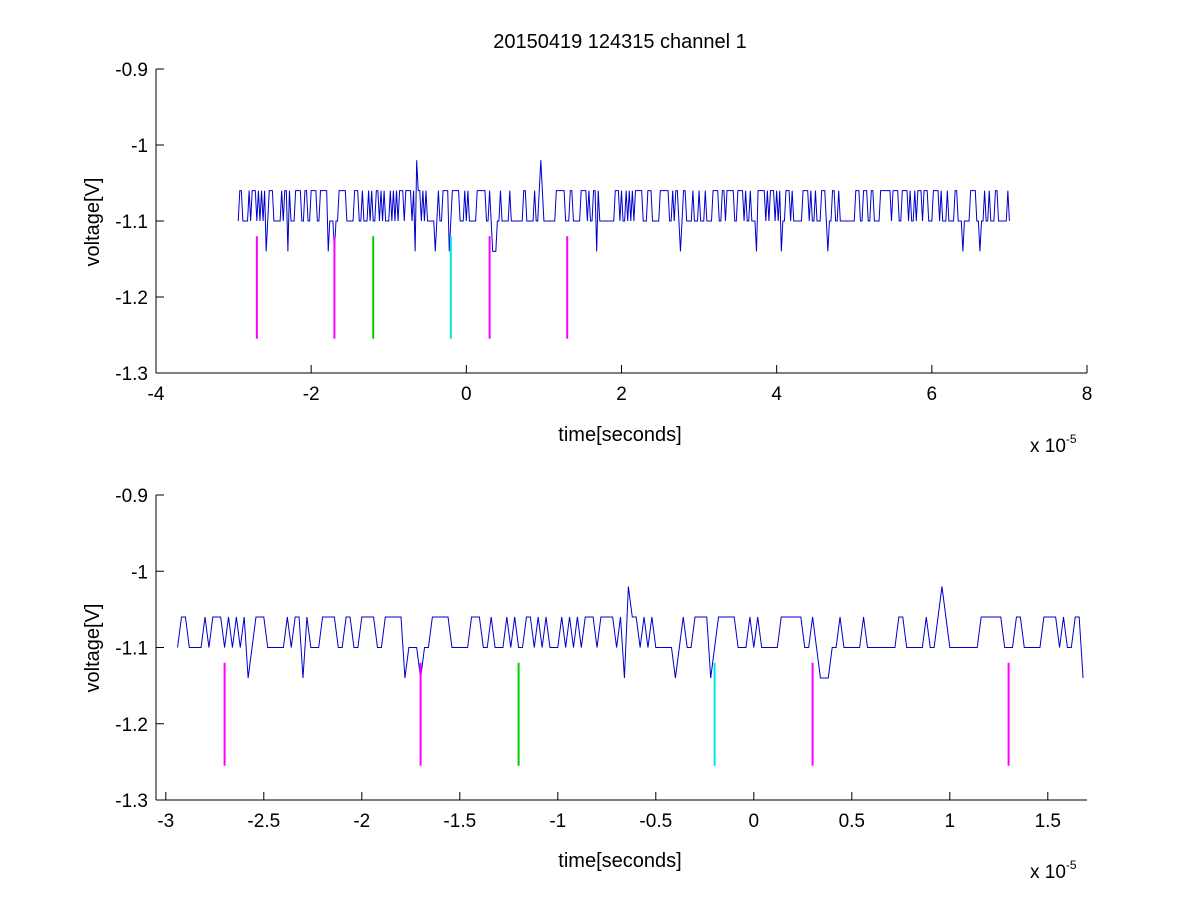  I want to click on x-tick-label: -2.5, so click(263, 821).